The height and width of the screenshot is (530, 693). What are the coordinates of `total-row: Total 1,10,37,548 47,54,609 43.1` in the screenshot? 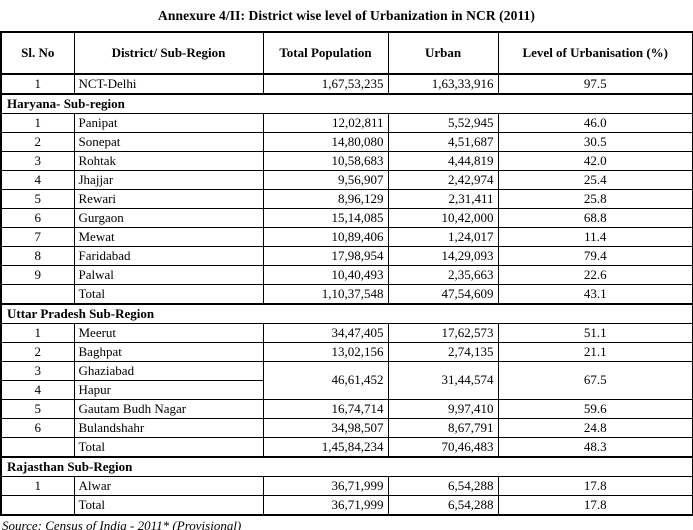 It's located at (346, 294).